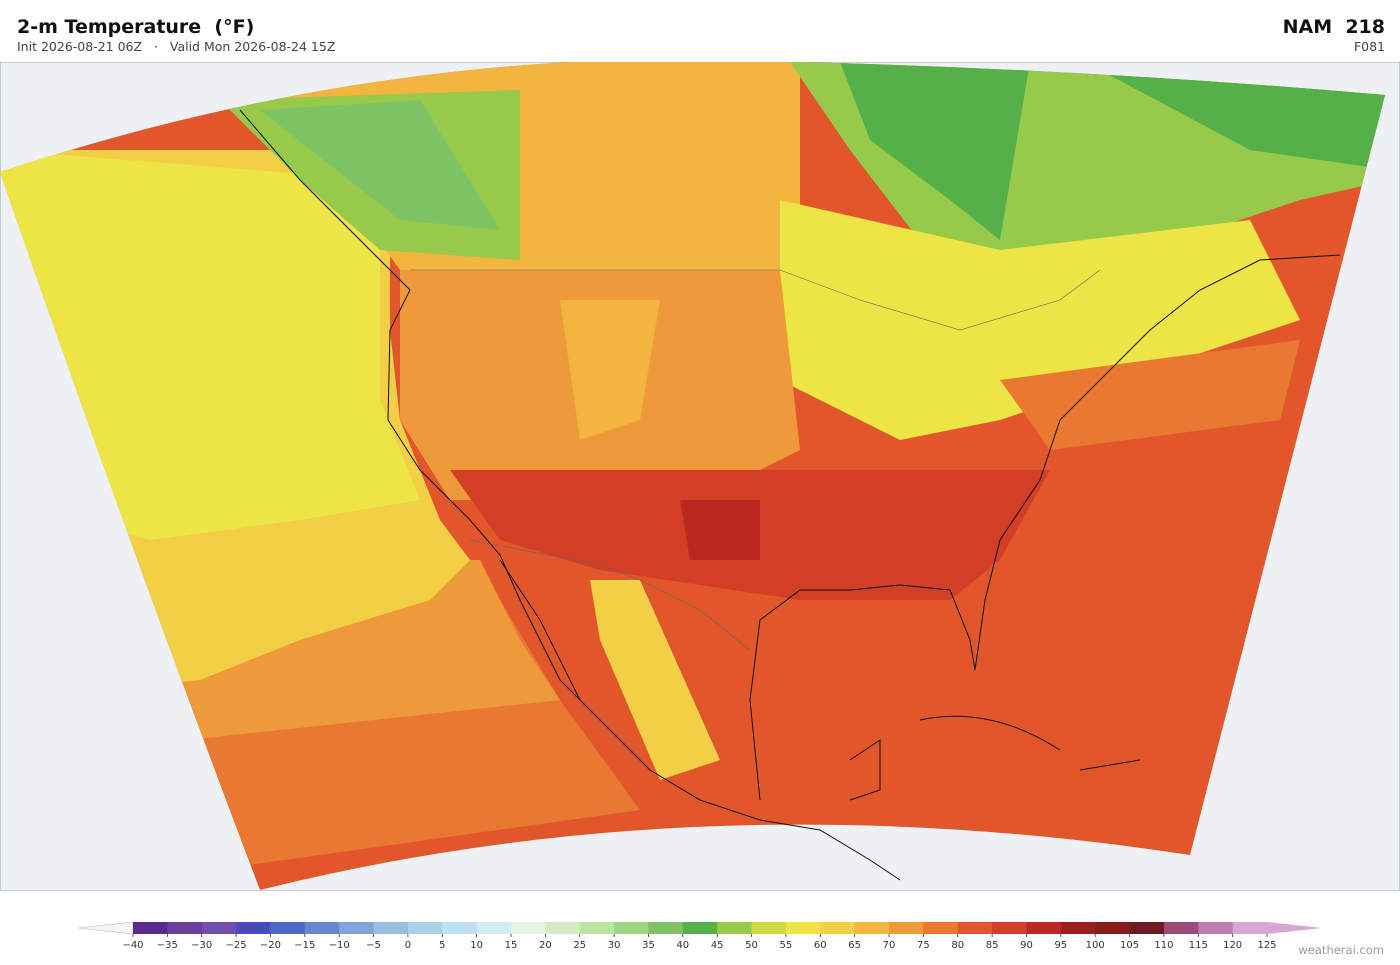  Describe the element at coordinates (304, 945) in the screenshot. I see `colorbar-tick-label: −15` at that location.